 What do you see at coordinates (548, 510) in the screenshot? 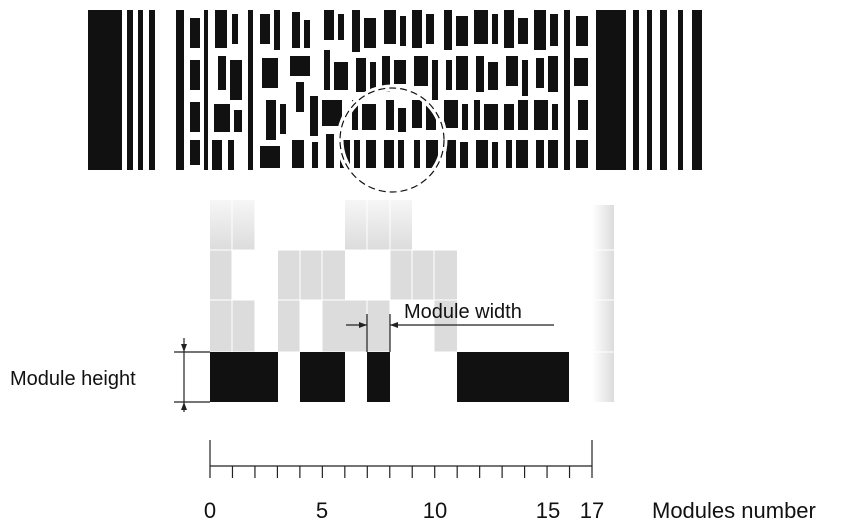
I see `tick-label-15: 15` at bounding box center [548, 510].